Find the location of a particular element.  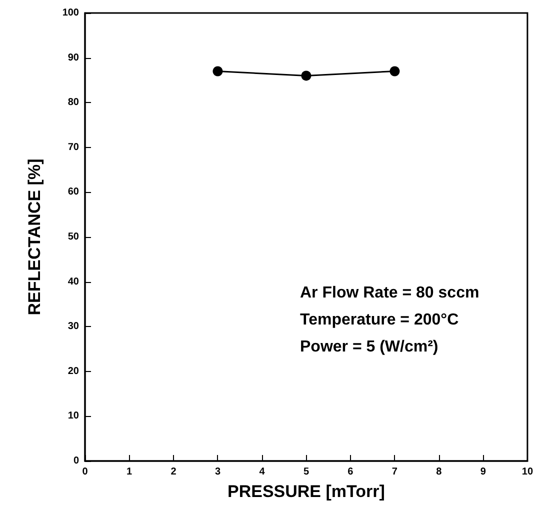

x-tick-label: 9 is located at coordinates (483, 472).